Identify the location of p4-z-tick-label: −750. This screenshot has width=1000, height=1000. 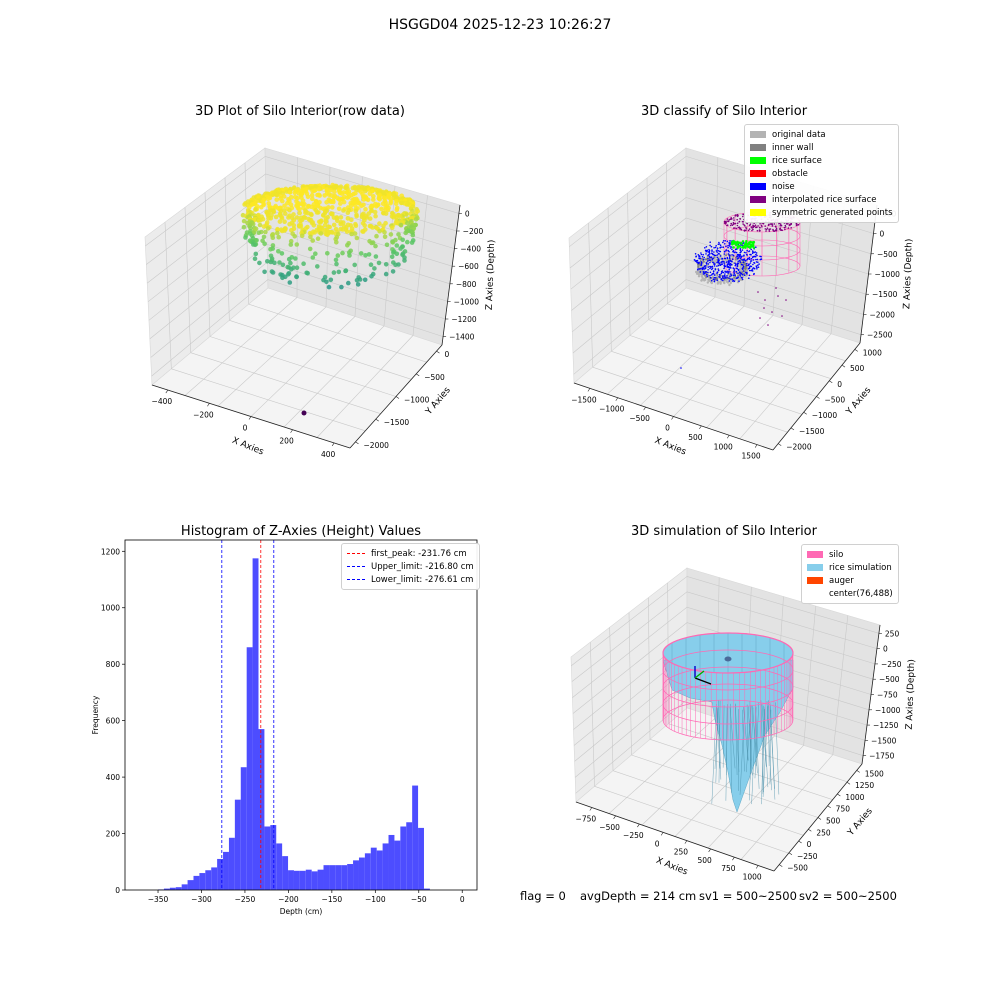
(887, 695).